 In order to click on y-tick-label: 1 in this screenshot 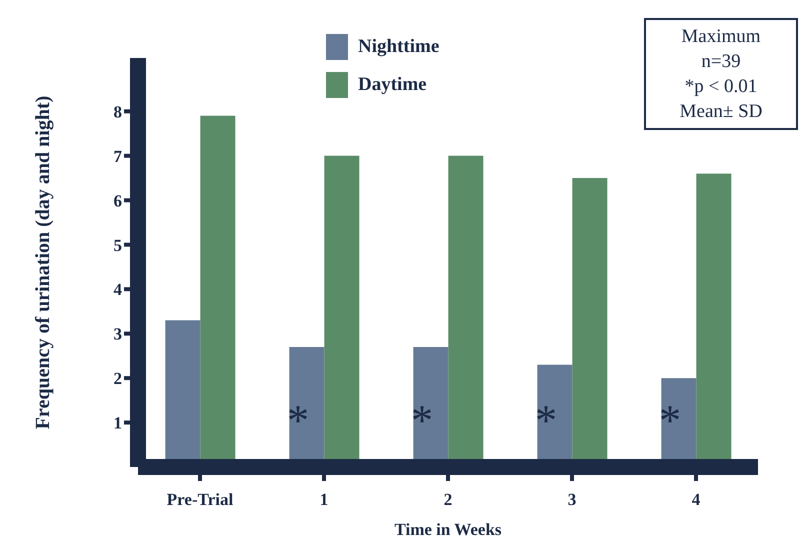, I will do `click(118, 423)`.